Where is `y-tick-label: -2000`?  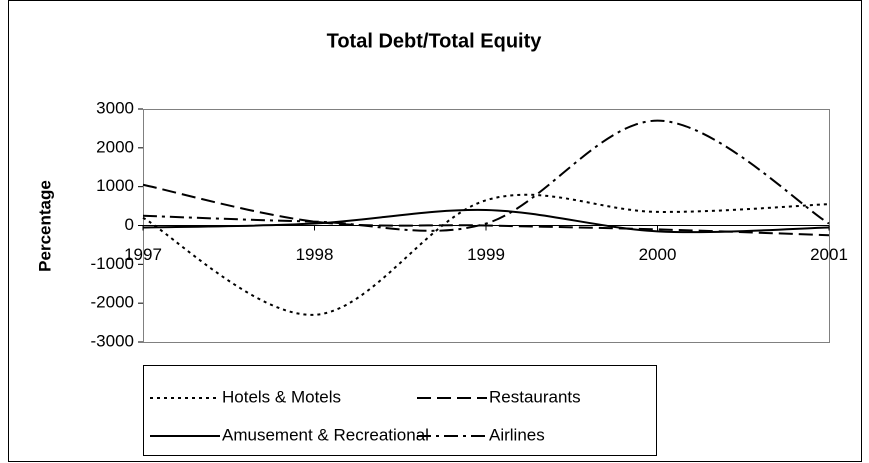 y-tick-label: -2000 is located at coordinates (112, 302).